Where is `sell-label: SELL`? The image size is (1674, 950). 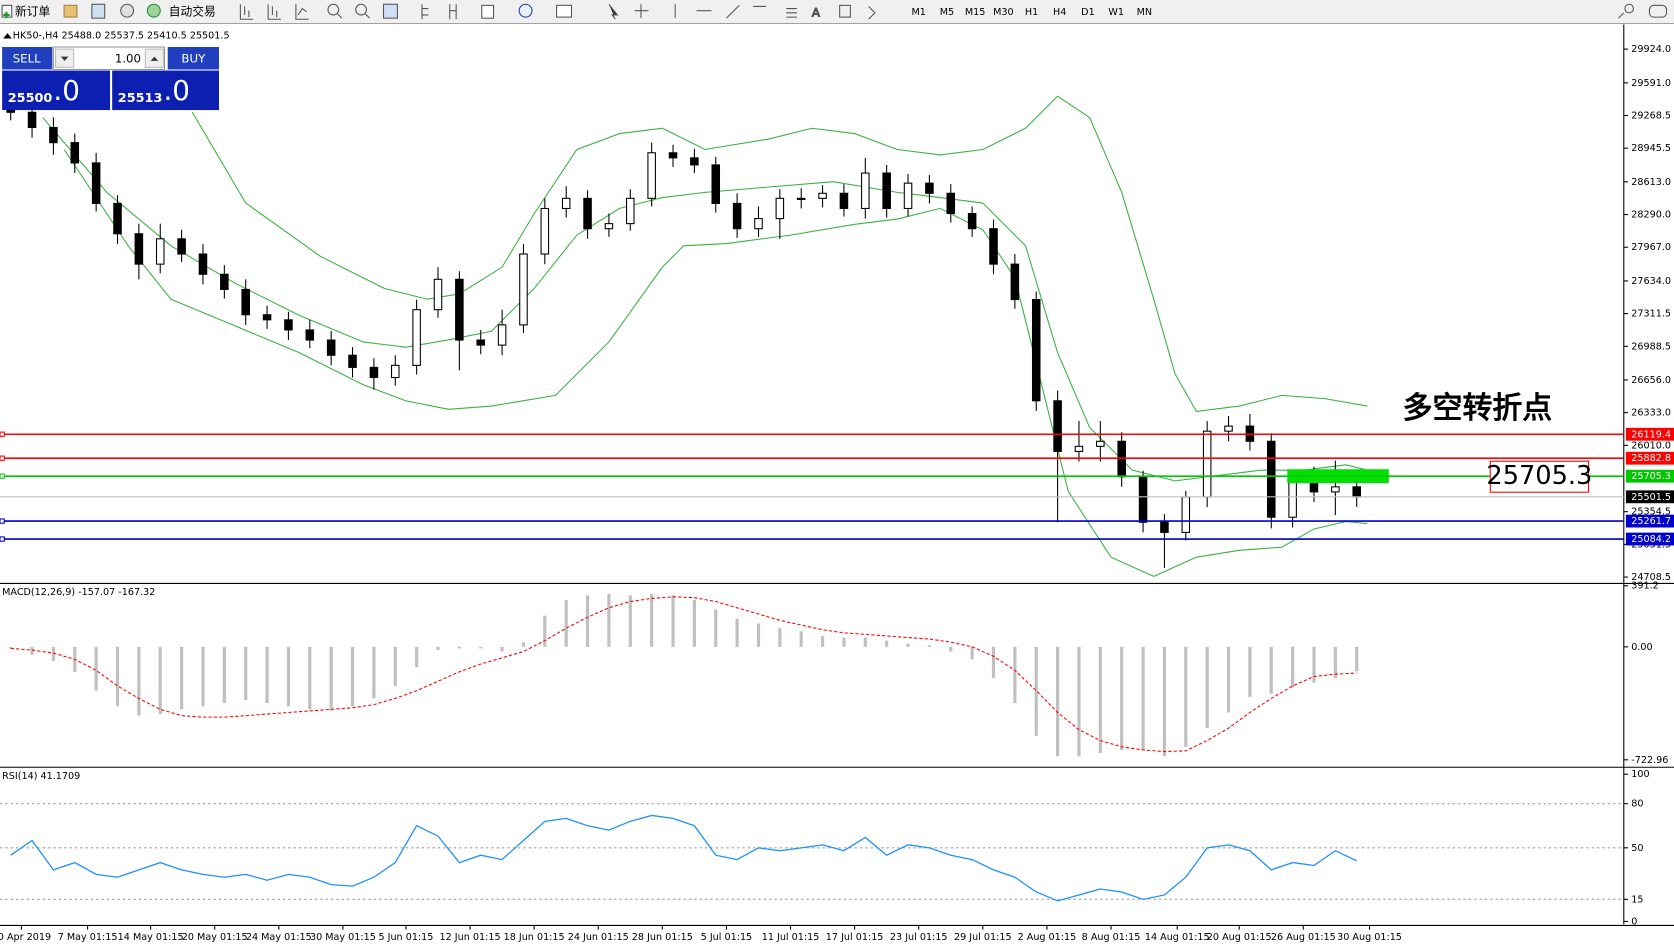 sell-label: SELL is located at coordinates (27, 58).